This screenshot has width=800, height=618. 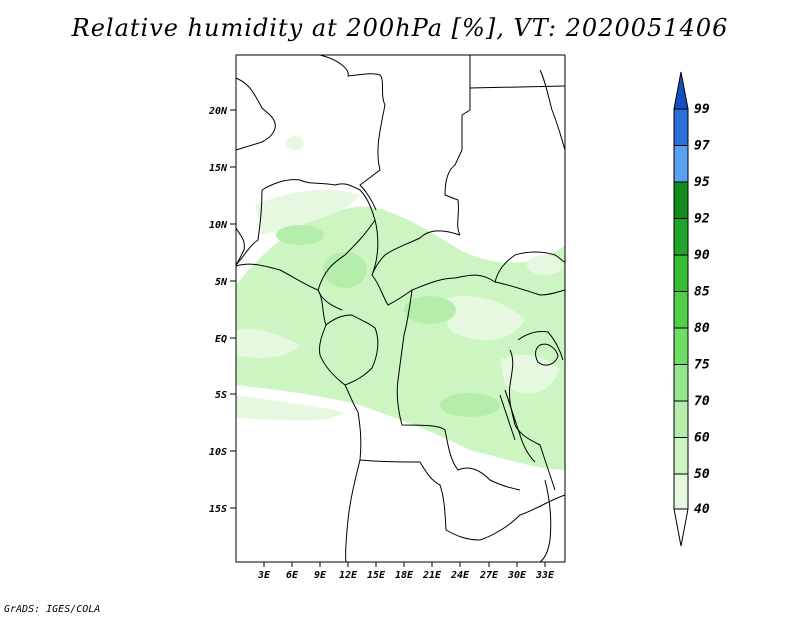 I want to click on lat-label: EQ, so click(x=221, y=339).